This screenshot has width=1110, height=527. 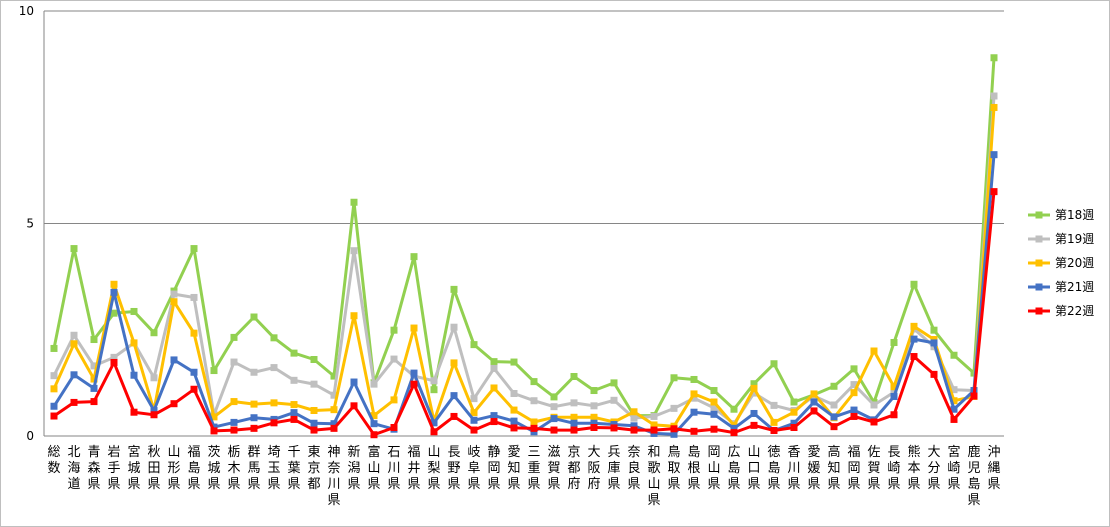 What do you see at coordinates (753, 468) in the screenshot?
I see `x-tick-label: 山口県` at bounding box center [753, 468].